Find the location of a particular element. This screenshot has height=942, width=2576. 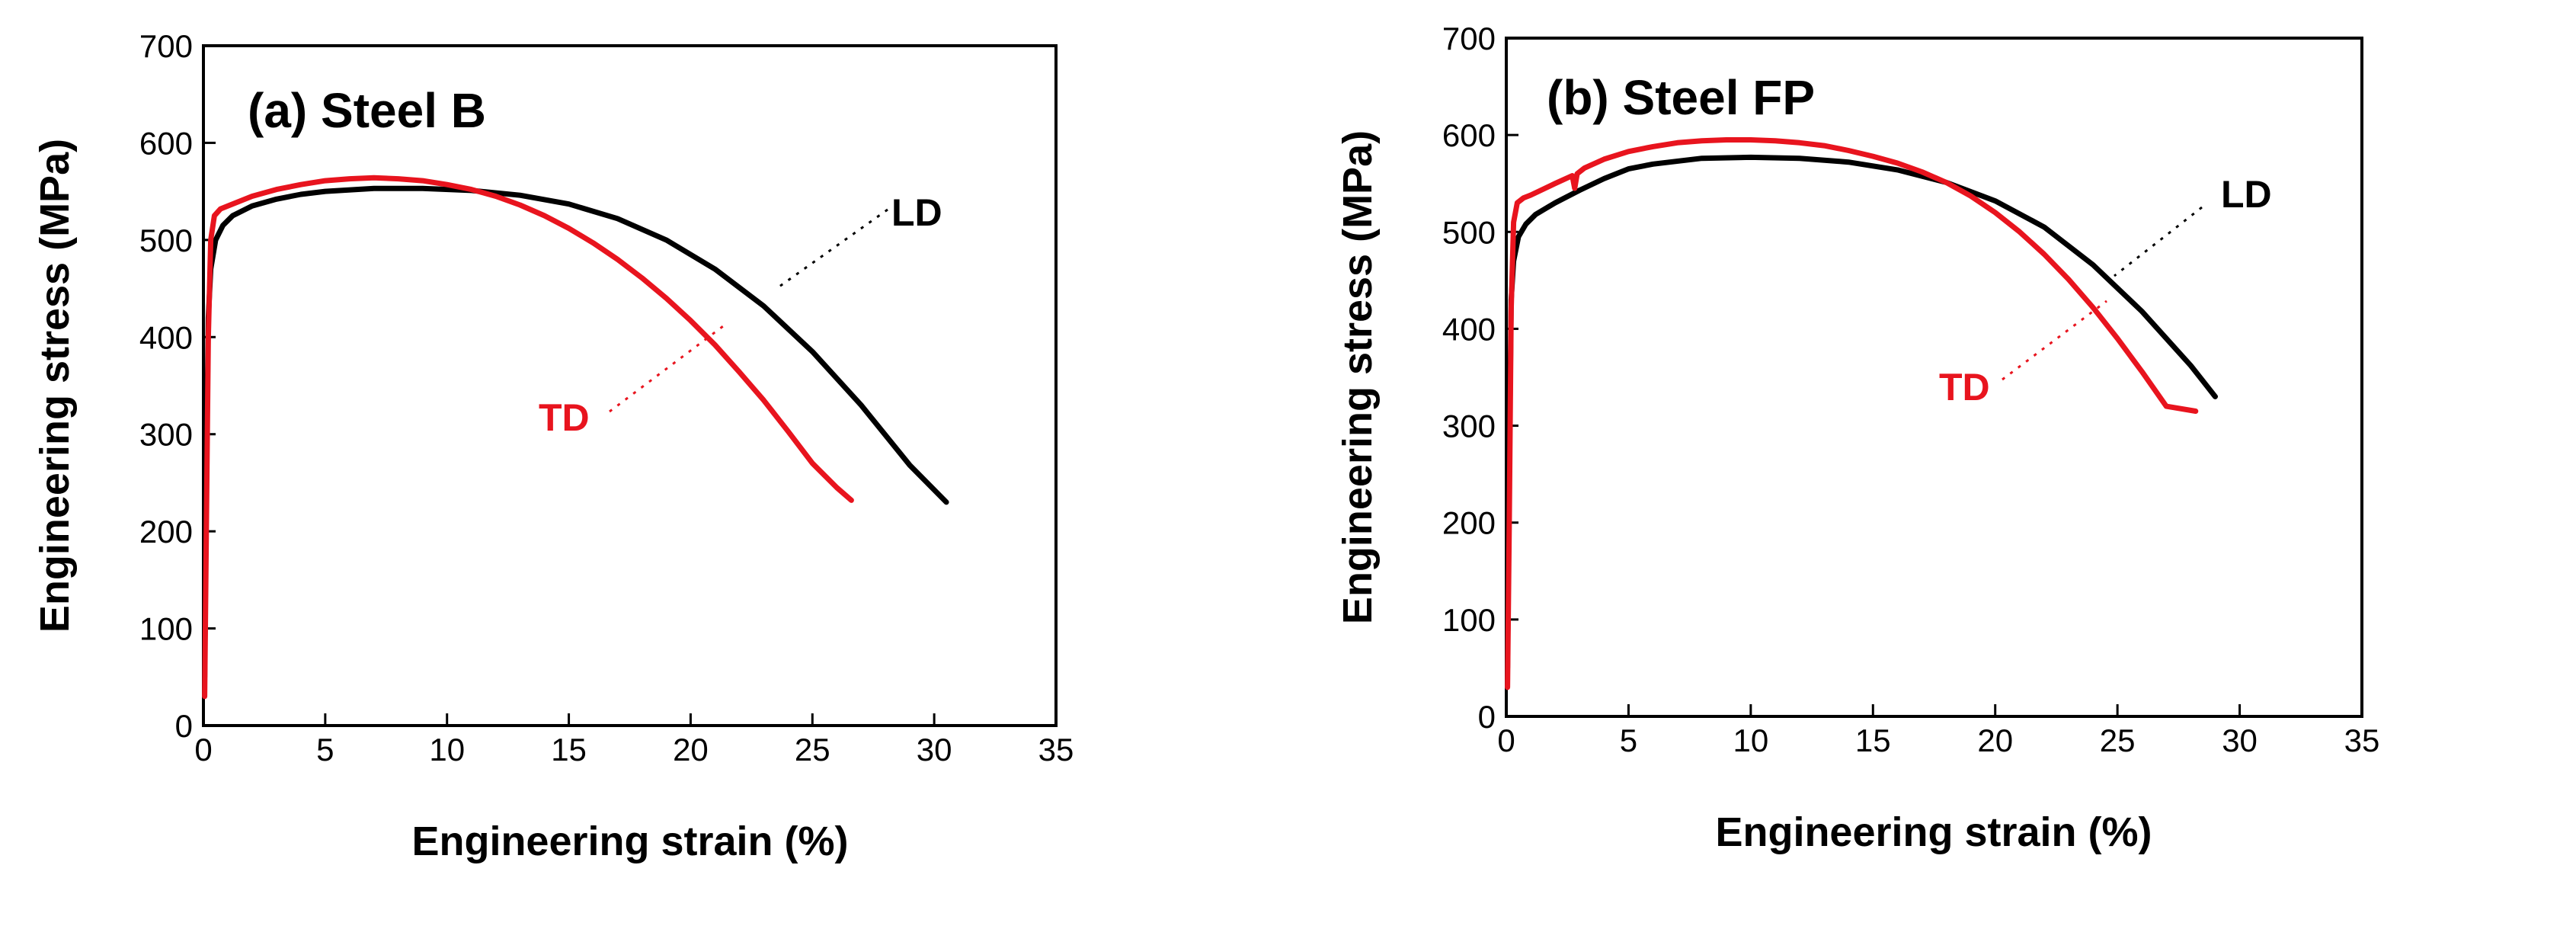

panel-a-x-tick-label: 0 is located at coordinates (203, 749).